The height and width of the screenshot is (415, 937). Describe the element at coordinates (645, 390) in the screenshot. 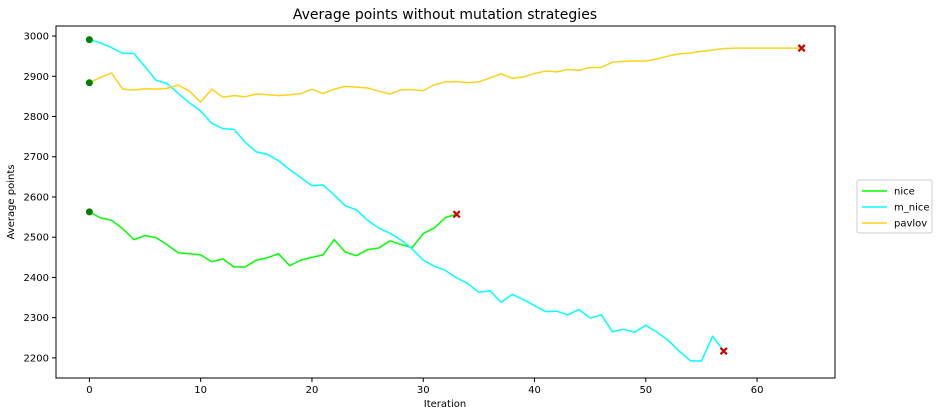

I see `x-tick-label: 50` at that location.